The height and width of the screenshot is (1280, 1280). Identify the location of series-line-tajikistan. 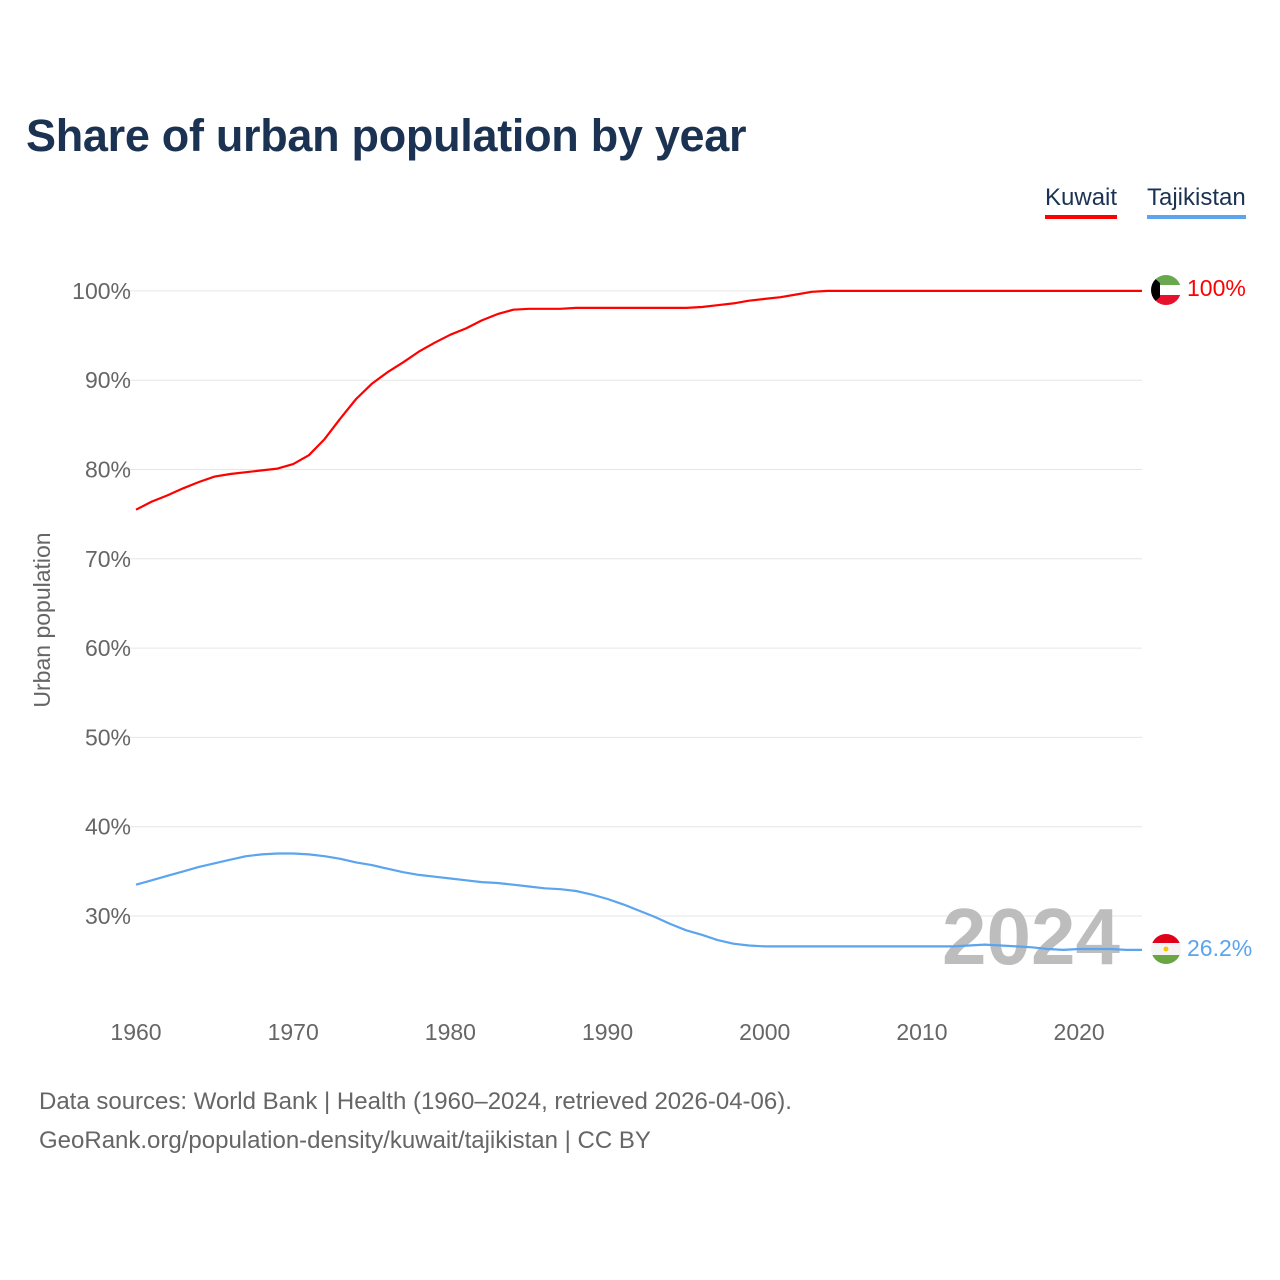
(638, 901).